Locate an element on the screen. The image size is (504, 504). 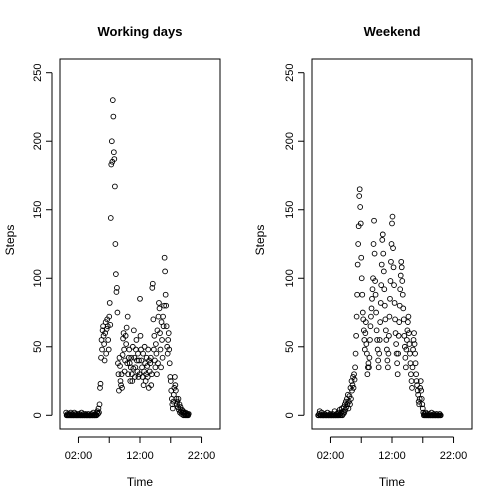
y-tick-label: 0 is located at coordinates (38, 415).